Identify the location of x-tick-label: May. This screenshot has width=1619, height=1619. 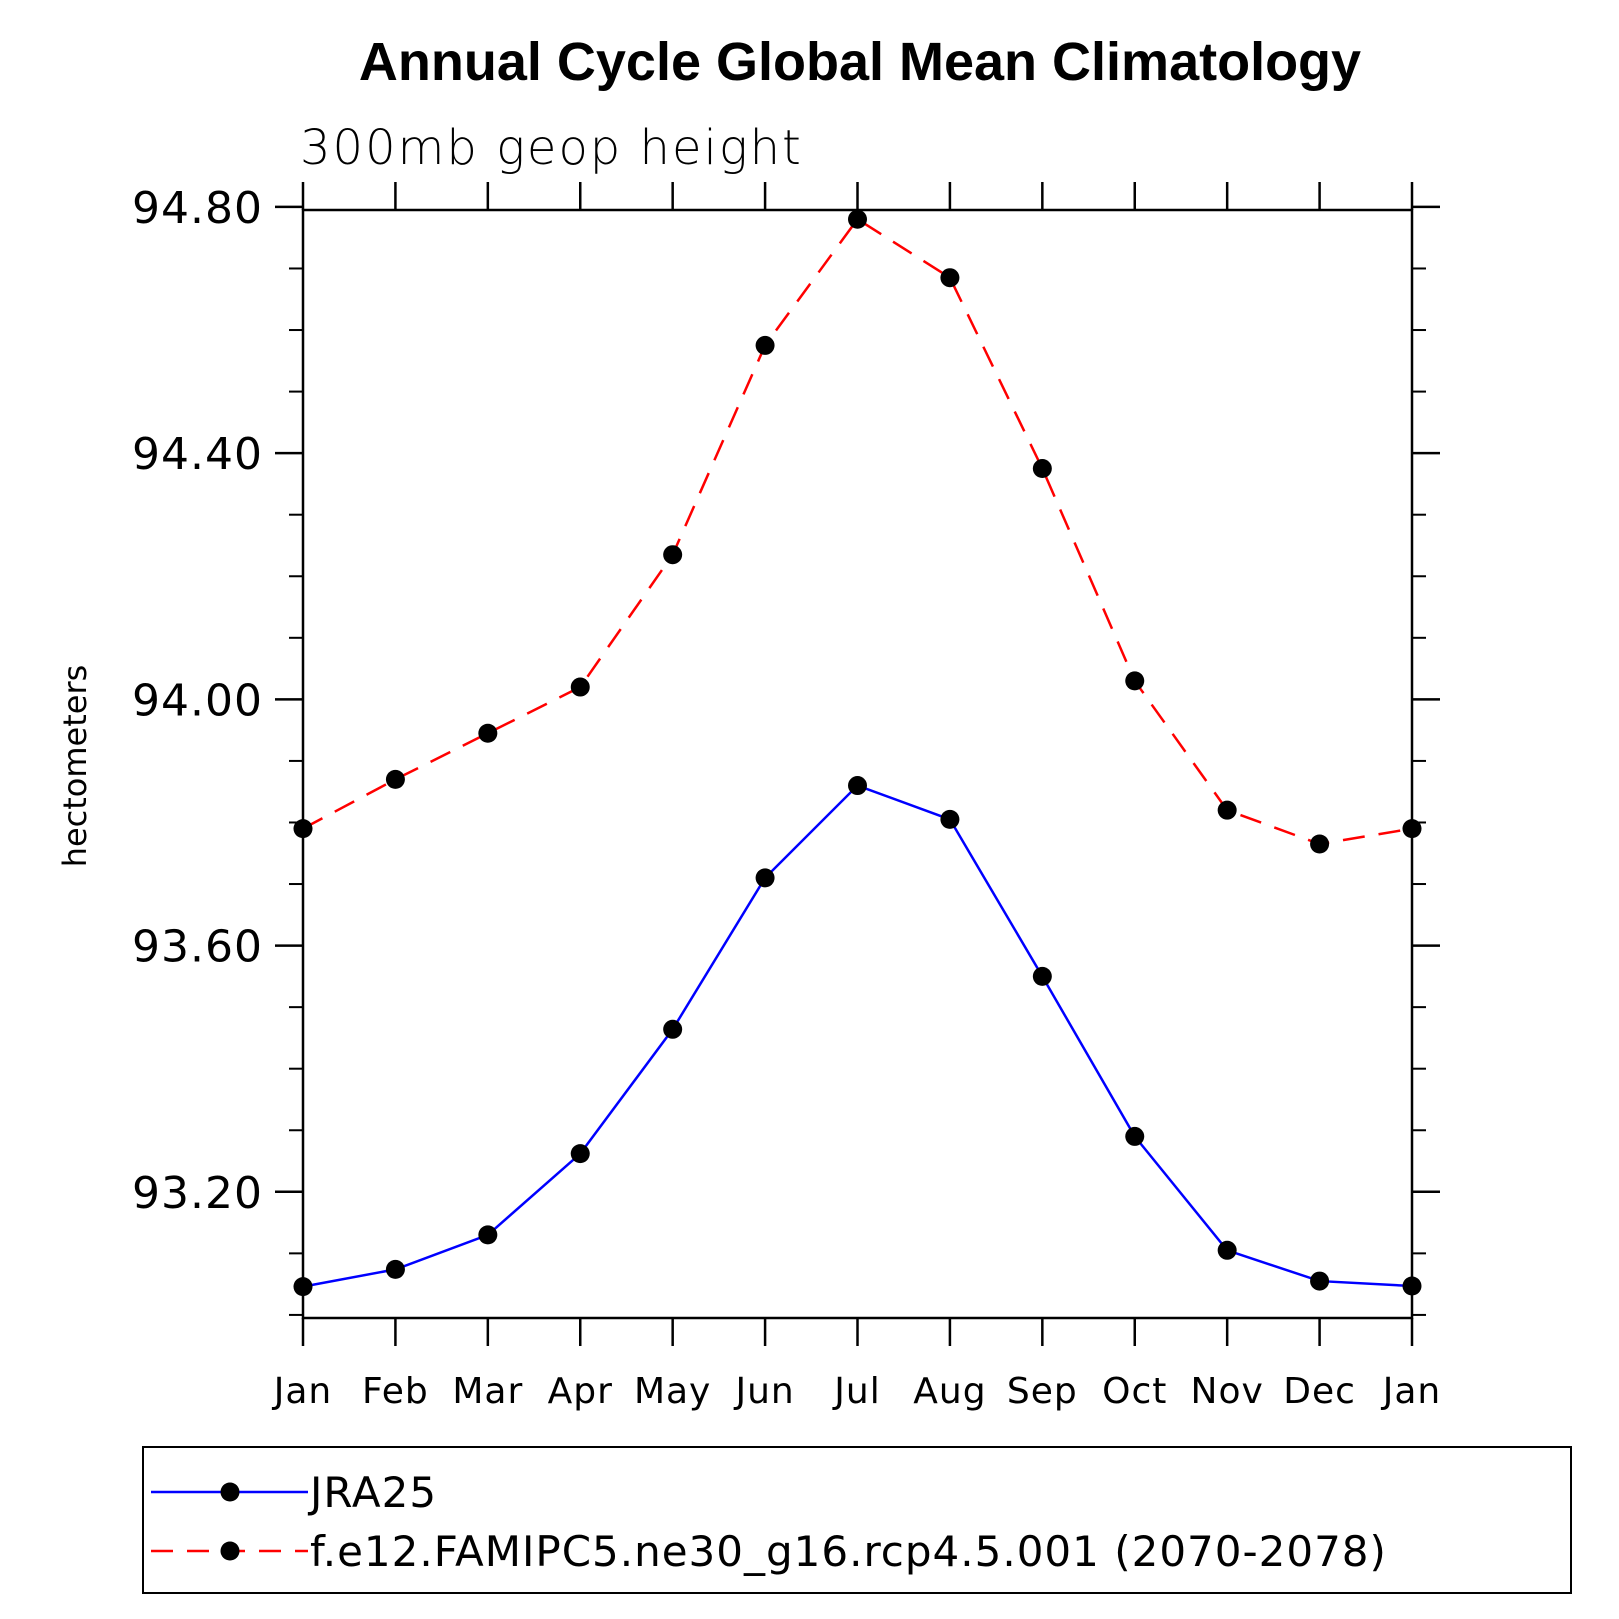
(672, 1391).